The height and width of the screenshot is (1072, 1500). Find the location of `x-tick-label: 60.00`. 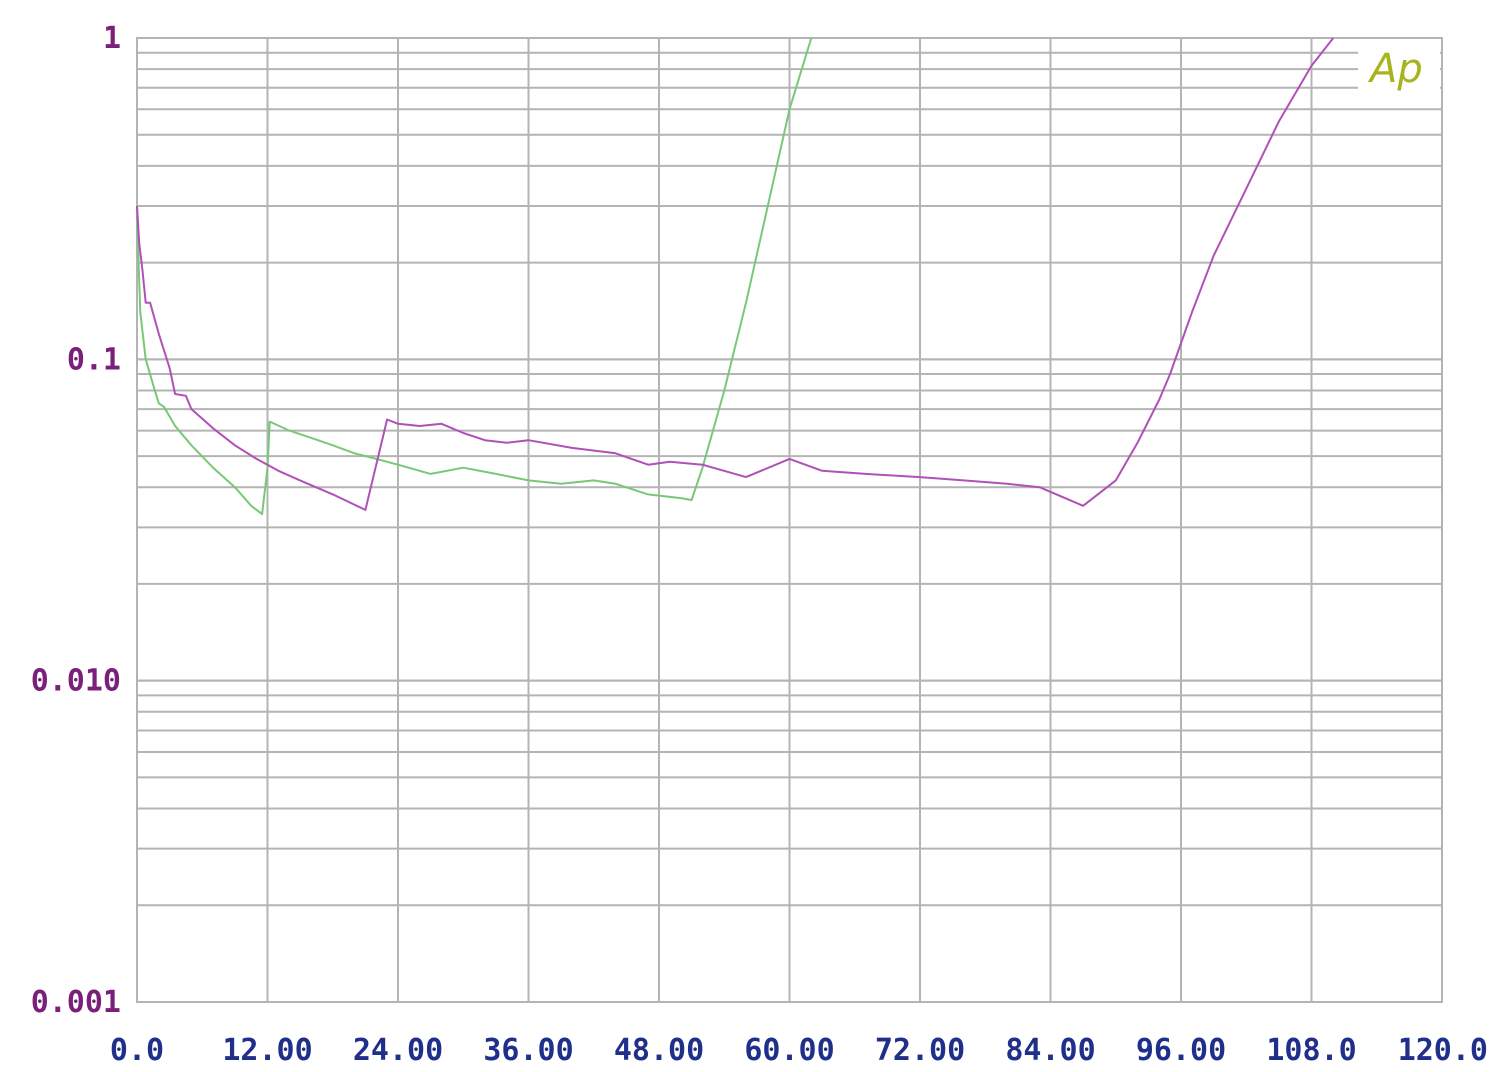

x-tick-label: 60.00 is located at coordinates (789, 1050).